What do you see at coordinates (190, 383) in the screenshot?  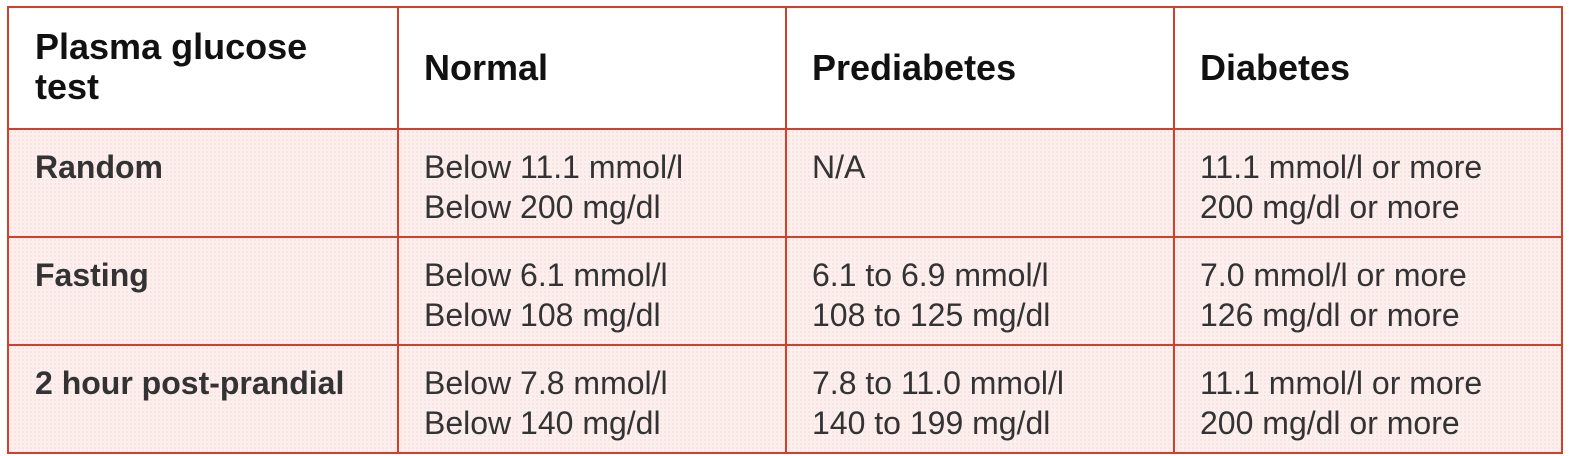 I see `test-name: 2 hour post-prandial` at bounding box center [190, 383].